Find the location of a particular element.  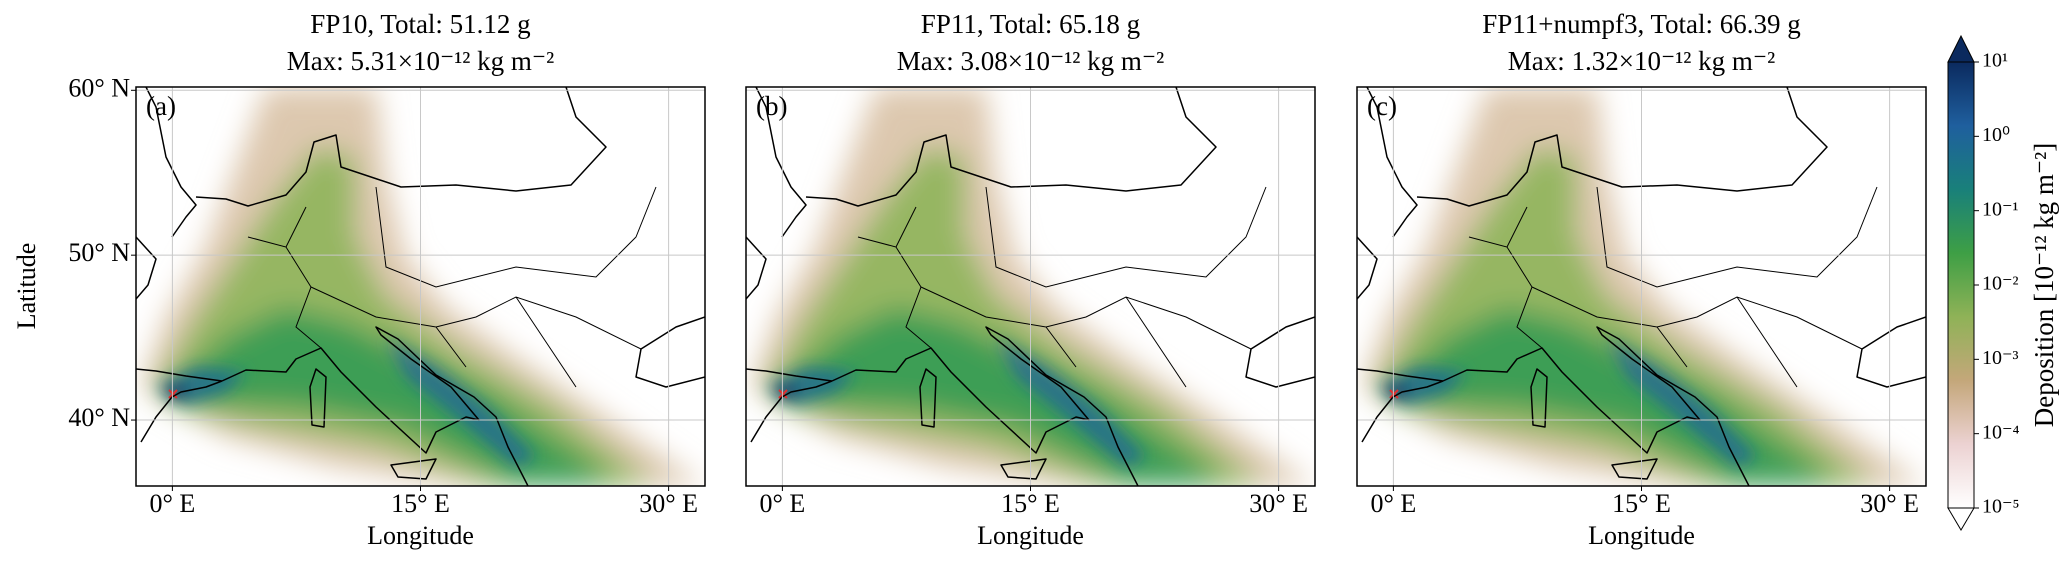

panel-label: (c) is located at coordinates (1382, 106).